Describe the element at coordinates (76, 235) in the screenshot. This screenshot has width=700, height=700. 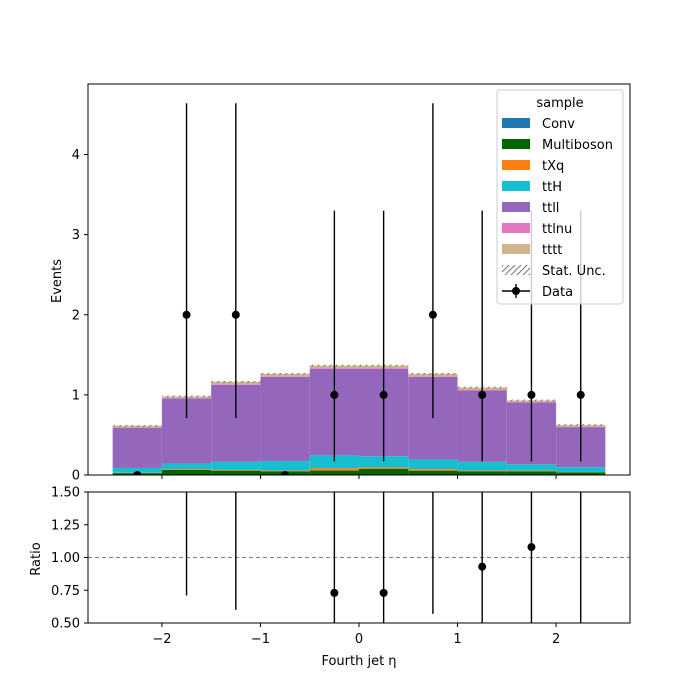
I see `main-y-tick-label: 3` at that location.